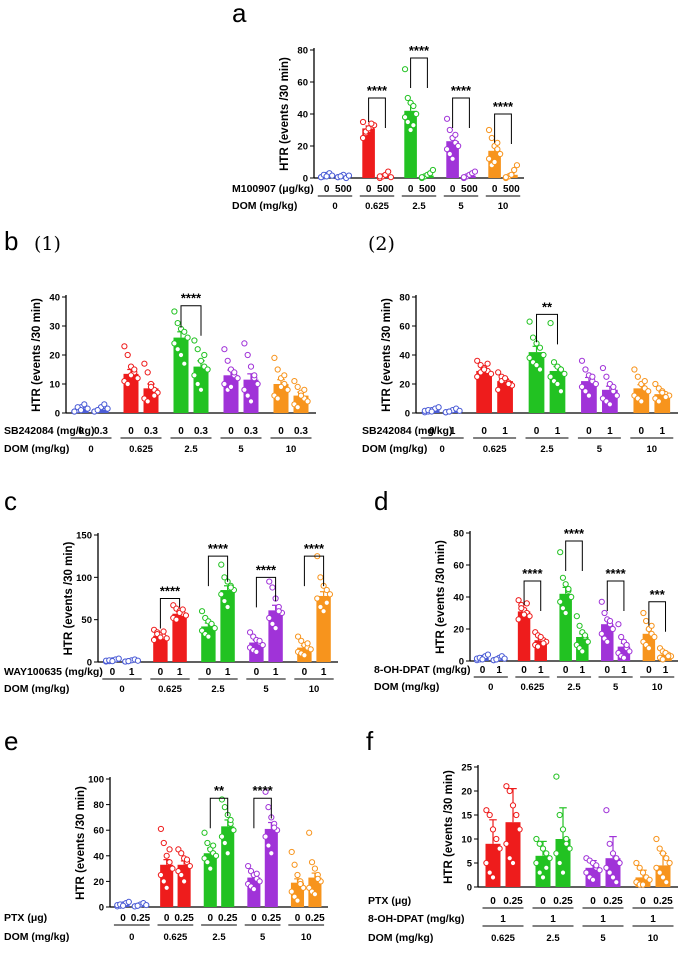 The width and height of the screenshot is (685, 955). Describe the element at coordinates (381, 501) in the screenshot. I see `panel-letter: d` at that location.